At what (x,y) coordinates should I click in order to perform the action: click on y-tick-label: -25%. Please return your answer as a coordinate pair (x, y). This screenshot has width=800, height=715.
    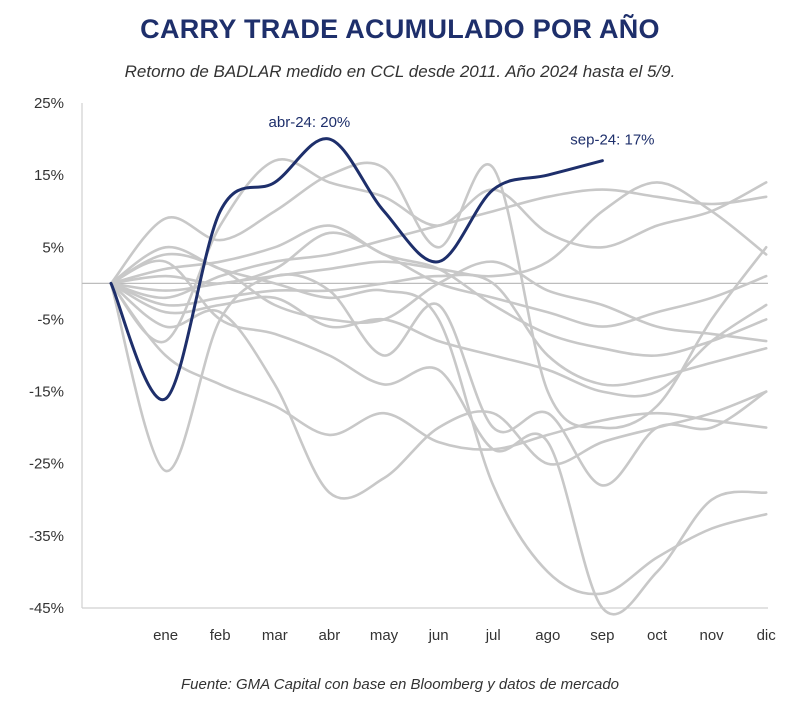
    Looking at the image, I should click on (46, 464).